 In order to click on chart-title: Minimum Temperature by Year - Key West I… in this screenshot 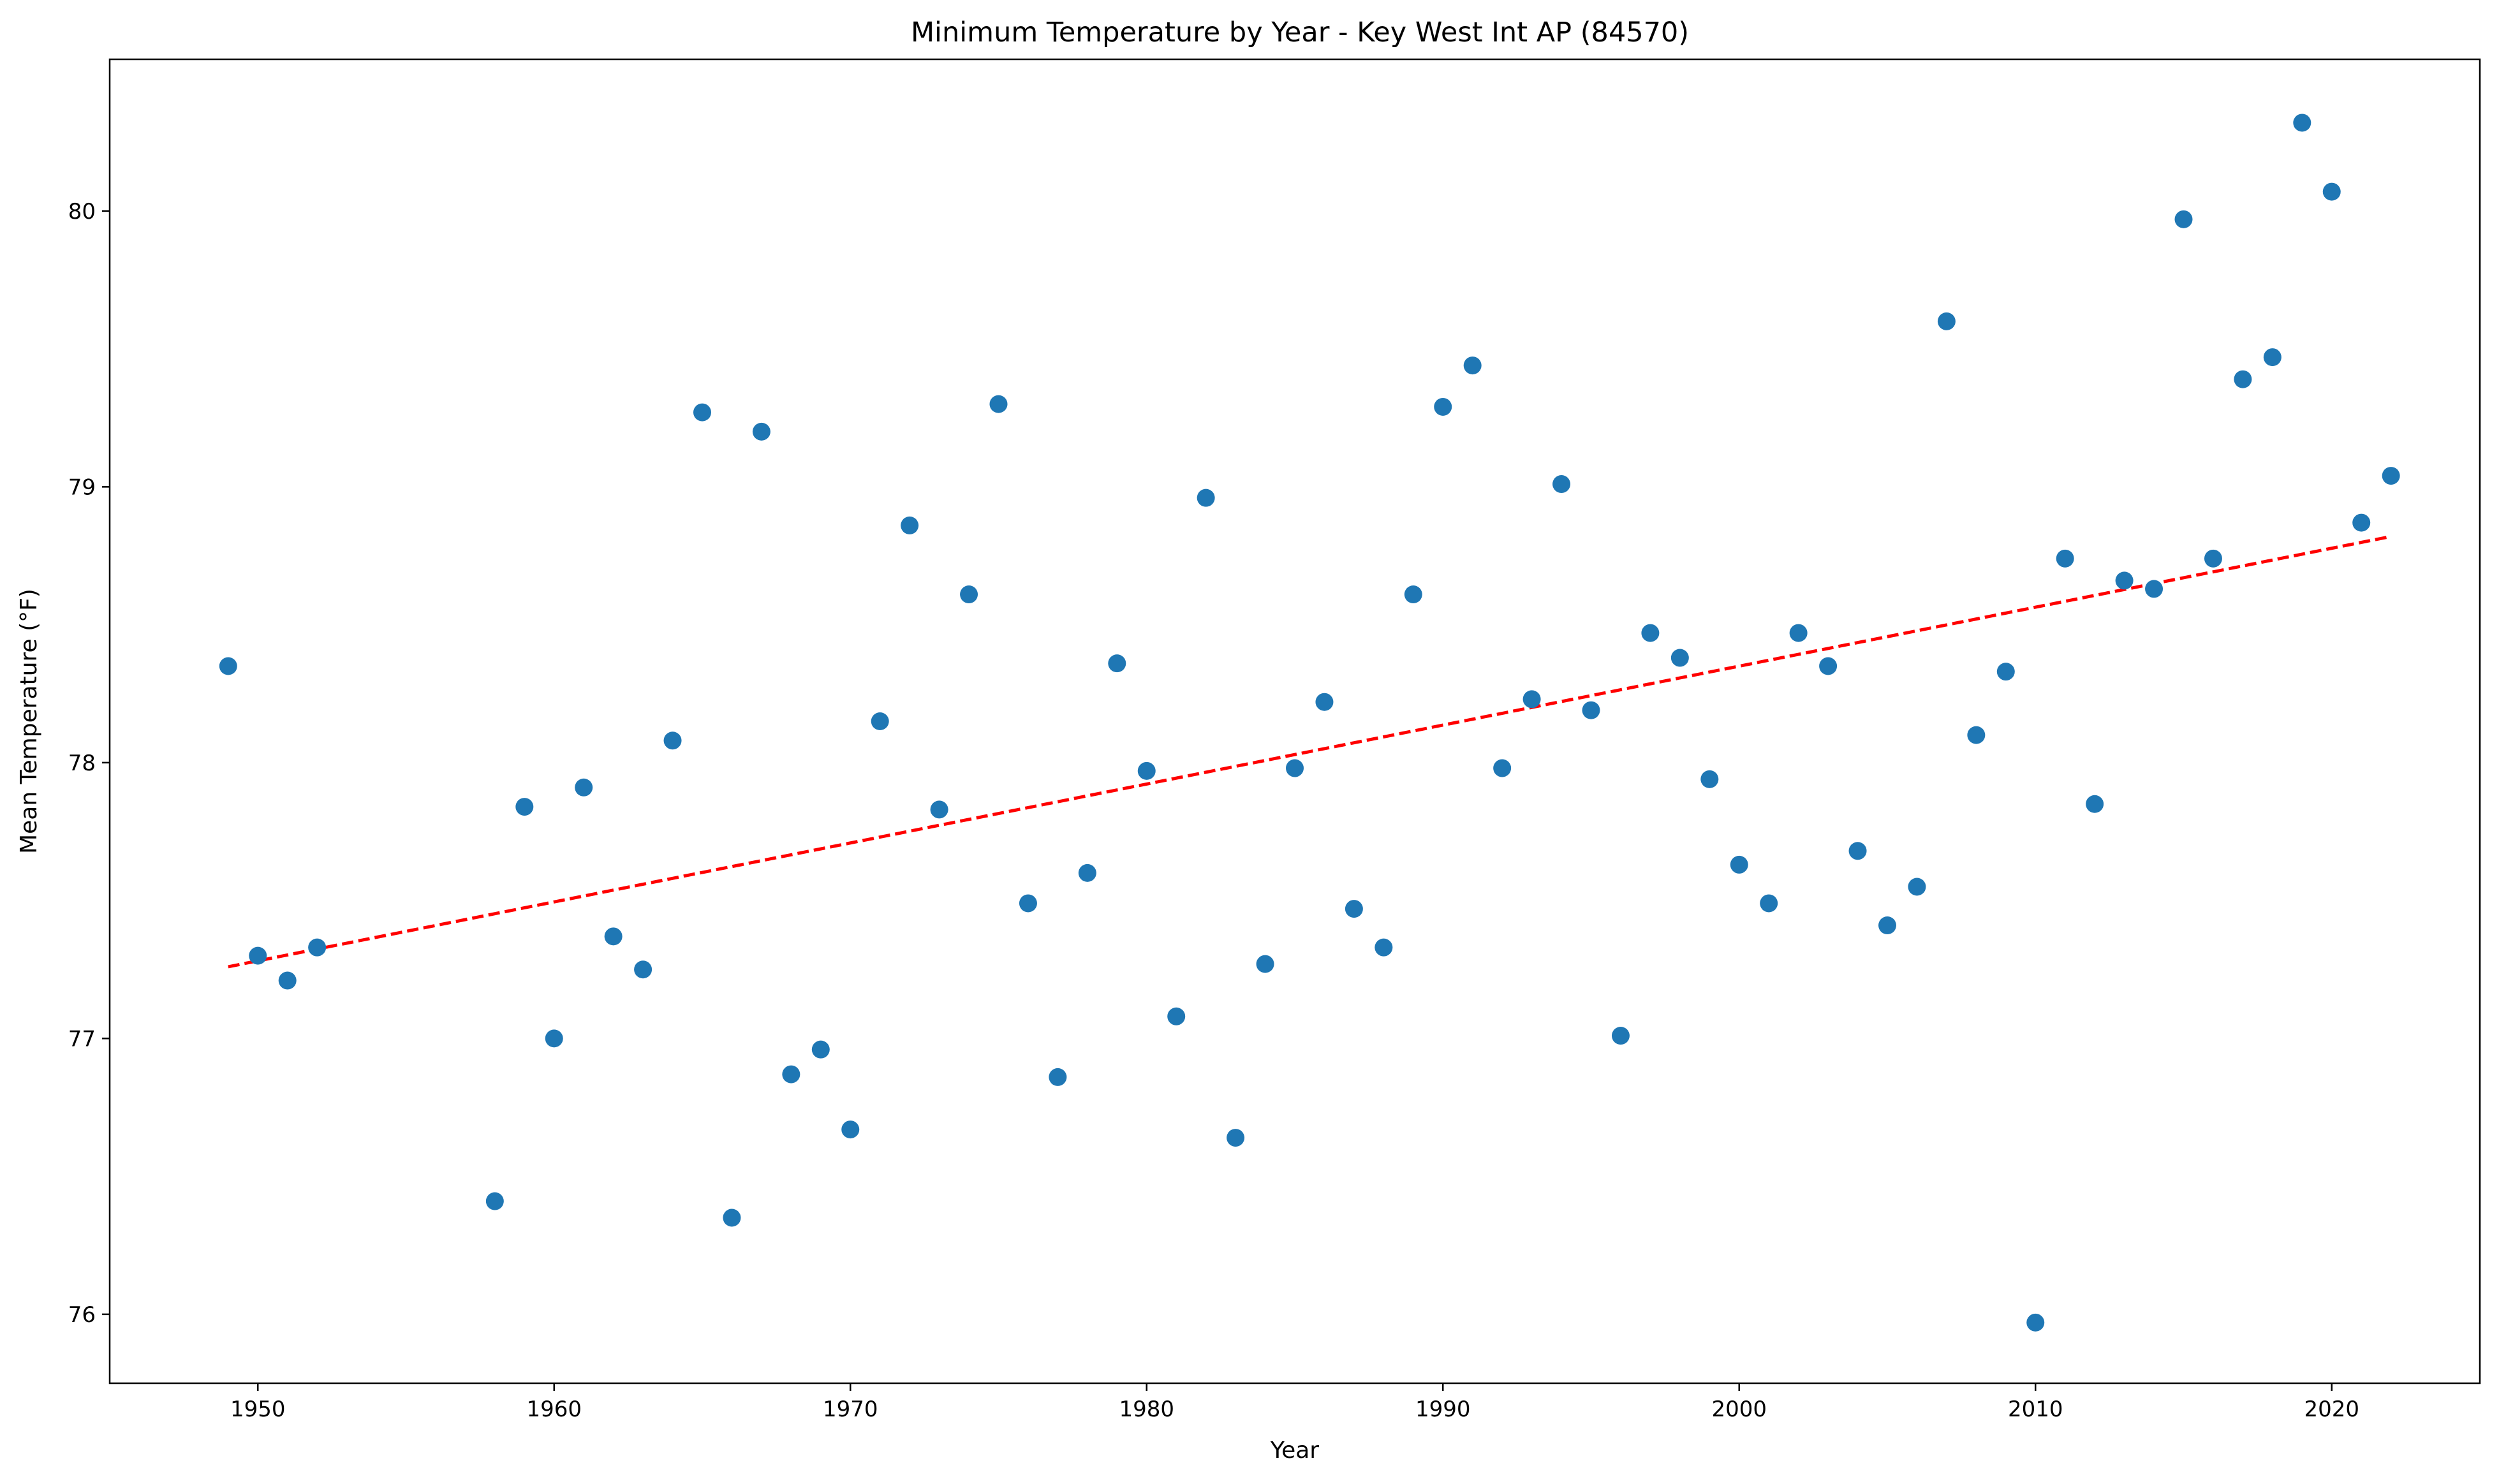, I will do `click(1300, 32)`.